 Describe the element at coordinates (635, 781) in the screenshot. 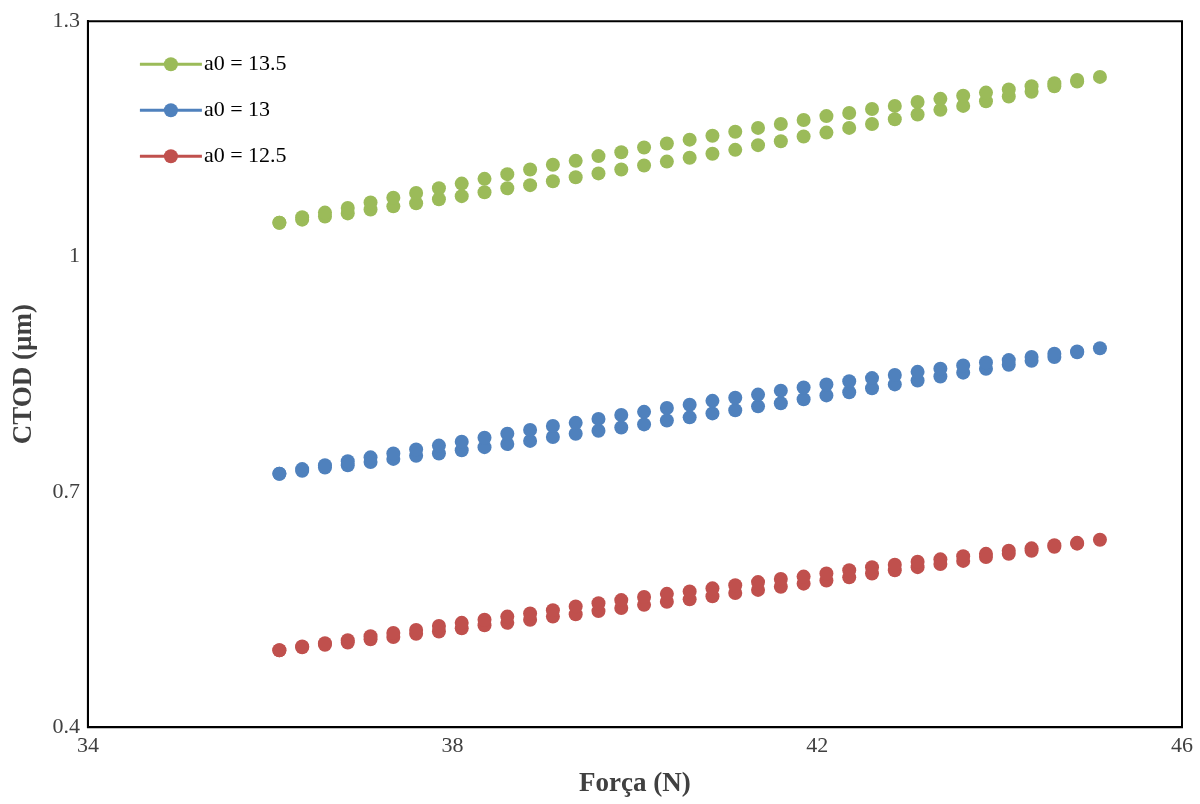

I see `x-axis-title: Força (N)` at that location.